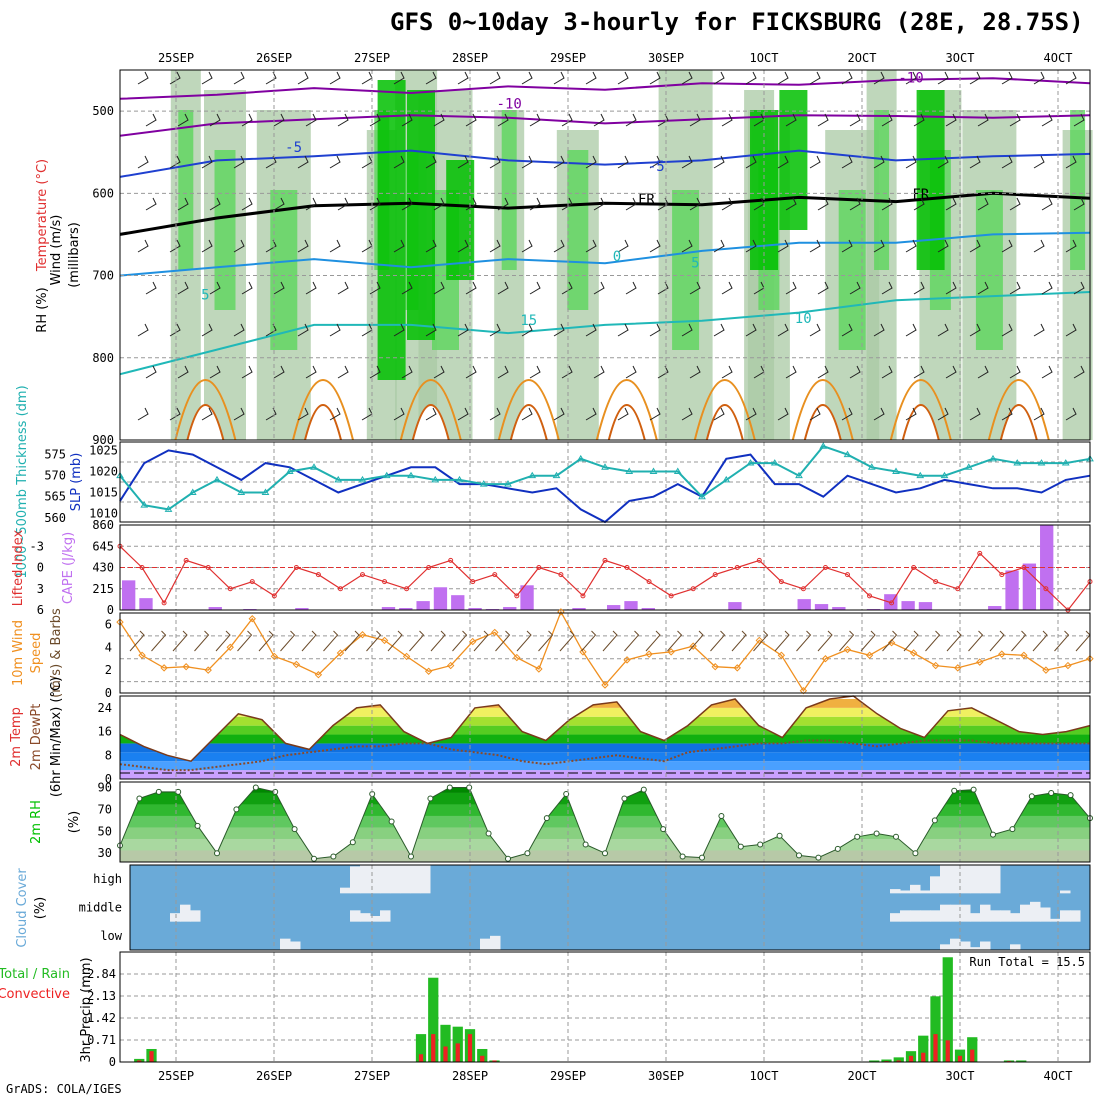  What do you see at coordinates (103, 440) in the screenshot?
I see `pressure-tick: 900` at bounding box center [103, 440].